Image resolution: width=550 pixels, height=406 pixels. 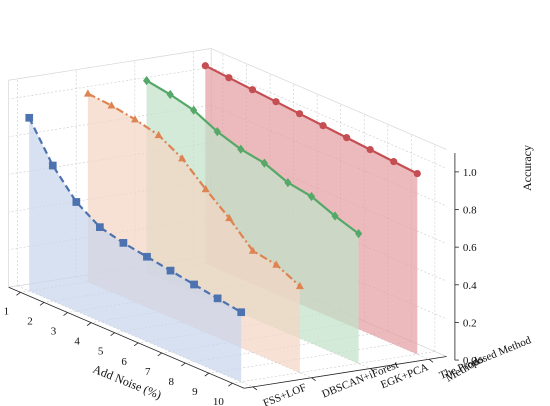 I want to click on x-tick-label: 6, so click(x=124, y=362).